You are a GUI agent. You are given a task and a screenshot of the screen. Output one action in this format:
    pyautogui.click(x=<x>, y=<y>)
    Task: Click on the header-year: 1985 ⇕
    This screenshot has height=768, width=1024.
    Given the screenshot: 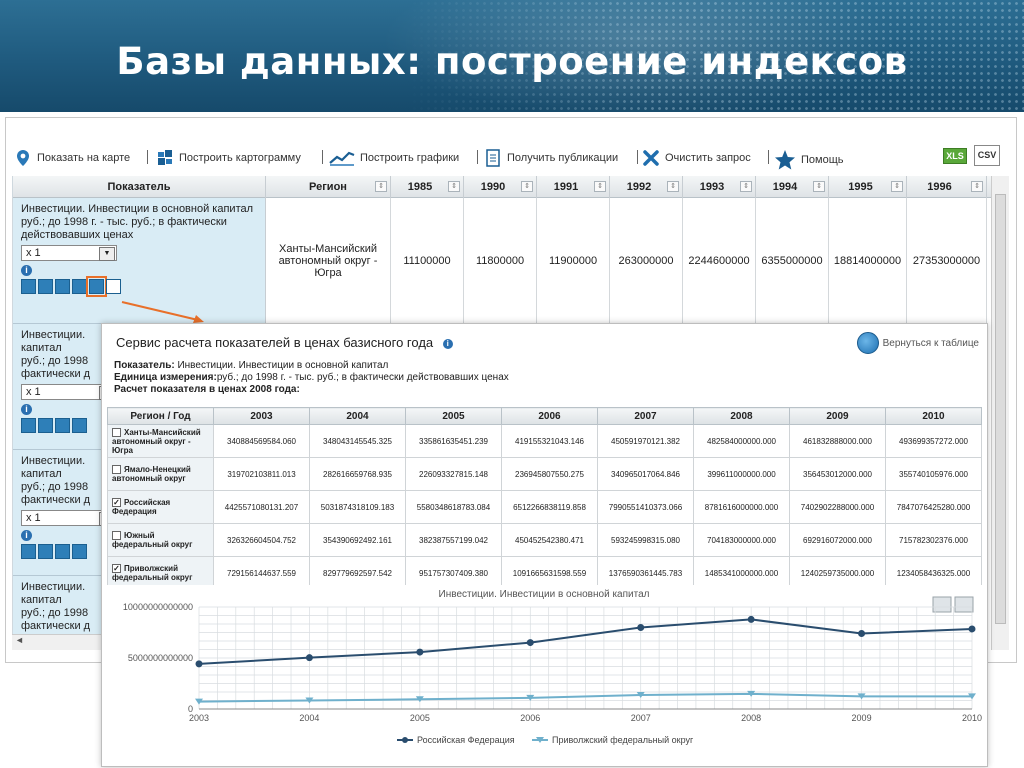 What is the action you would take?
    pyautogui.click(x=427, y=187)
    